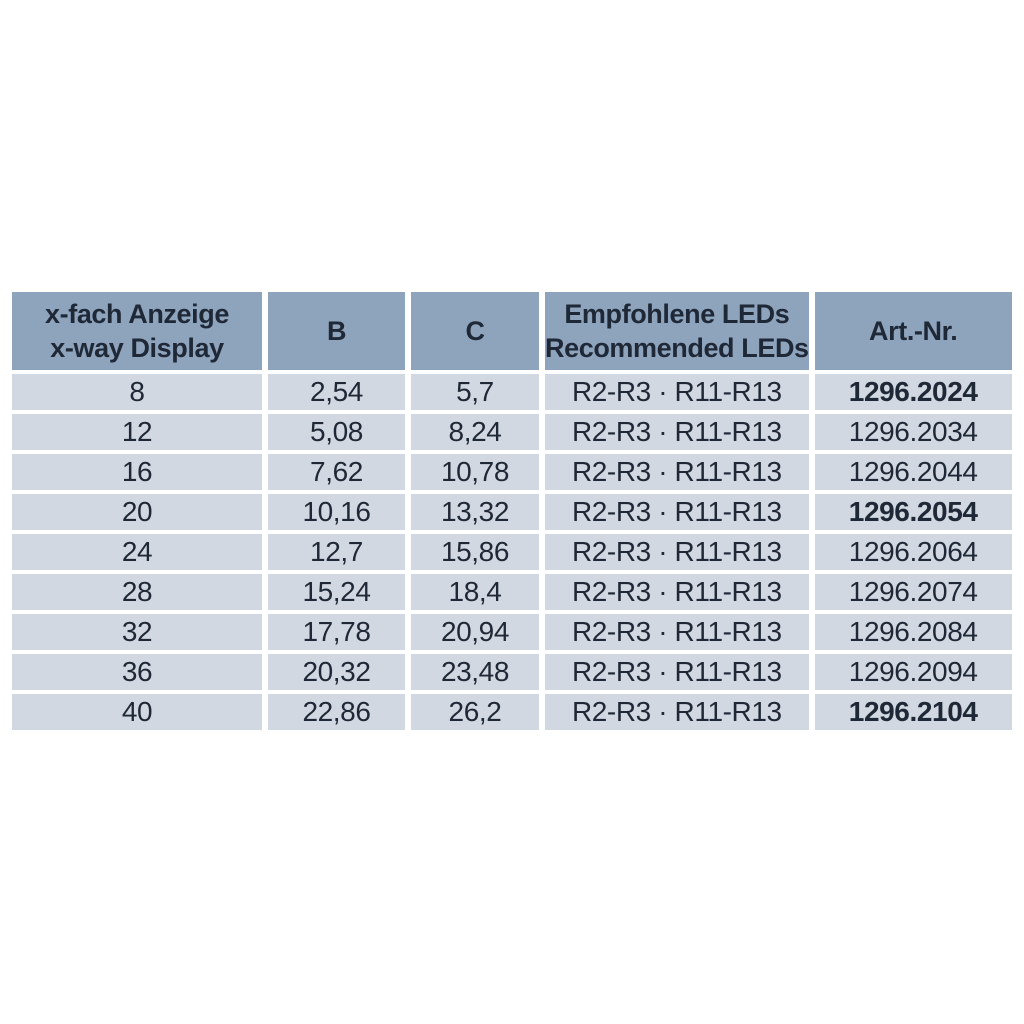 This screenshot has height=1024, width=1024. What do you see at coordinates (475, 392) in the screenshot?
I see `cell-c: 5,7` at bounding box center [475, 392].